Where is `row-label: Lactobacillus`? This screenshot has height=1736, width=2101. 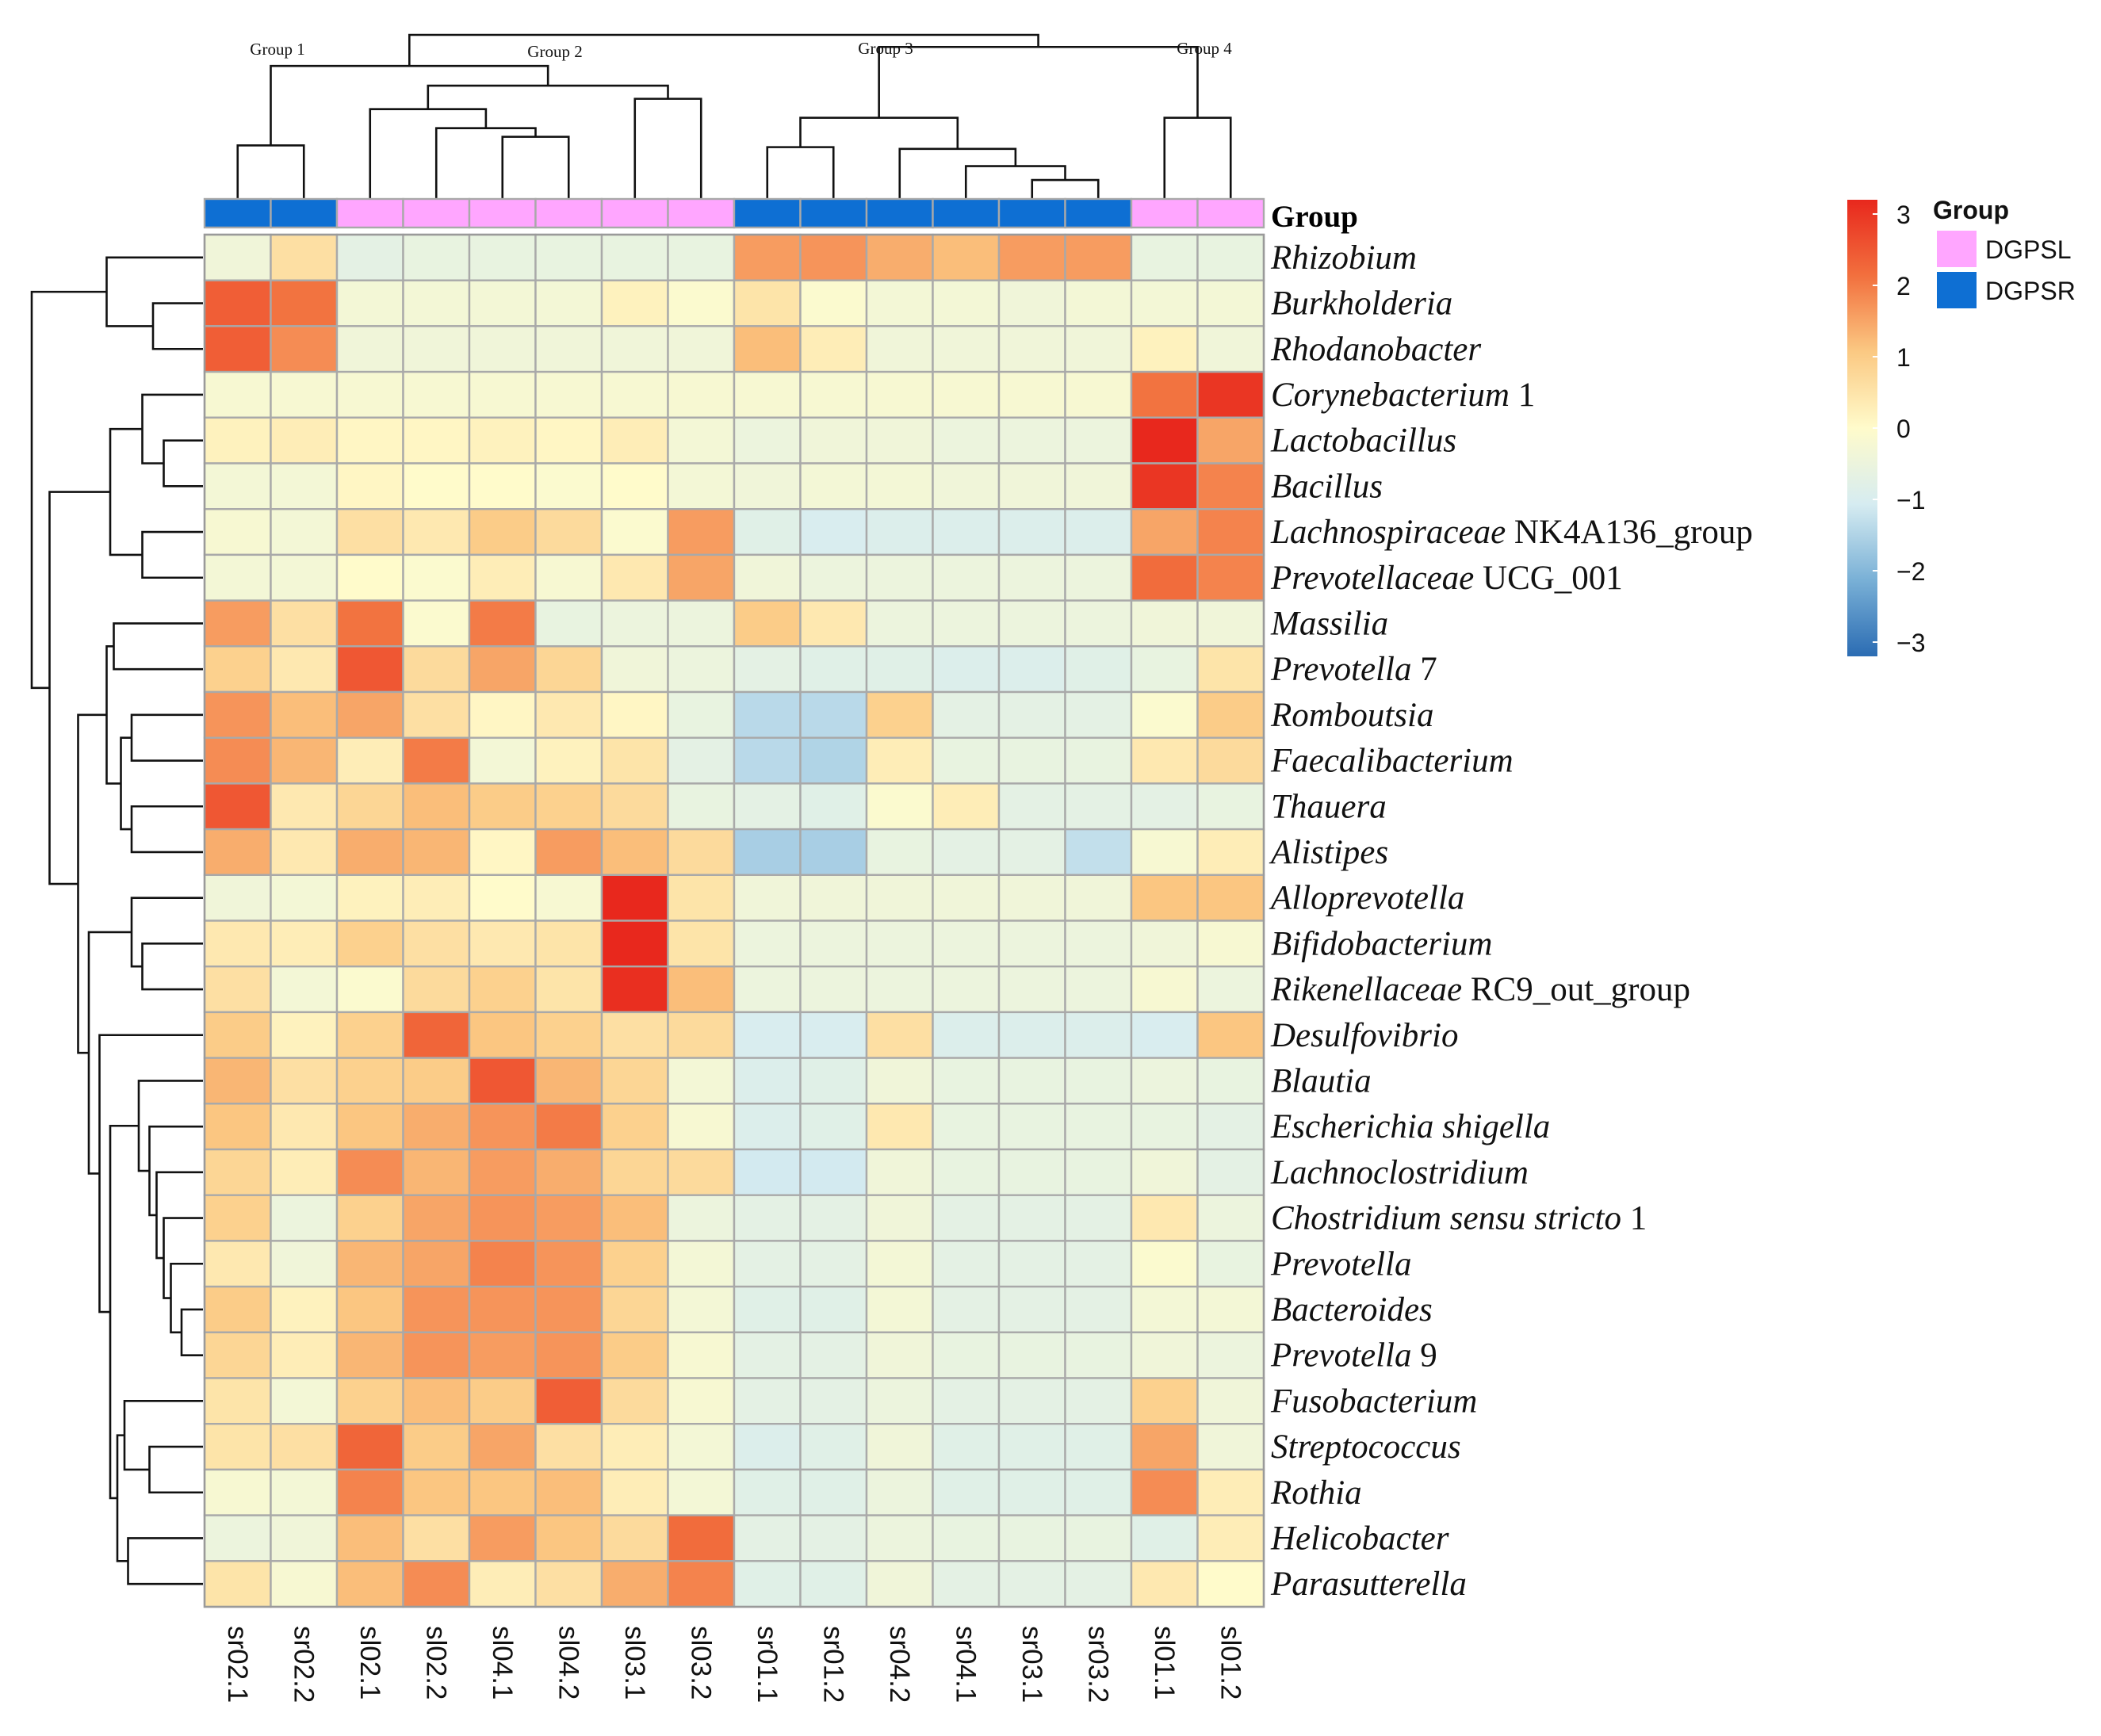 row-label: Lactobacillus is located at coordinates (1363, 441).